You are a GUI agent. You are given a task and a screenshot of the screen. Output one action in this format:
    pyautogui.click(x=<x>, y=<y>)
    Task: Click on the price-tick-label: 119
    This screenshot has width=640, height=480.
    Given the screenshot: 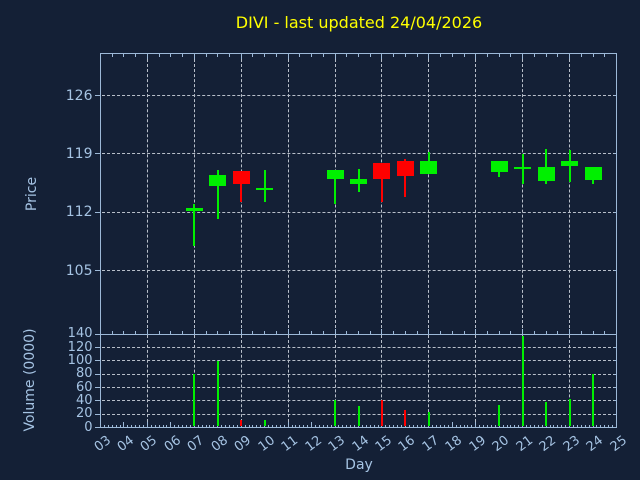 What is the action you would take?
    pyautogui.click(x=79, y=153)
    